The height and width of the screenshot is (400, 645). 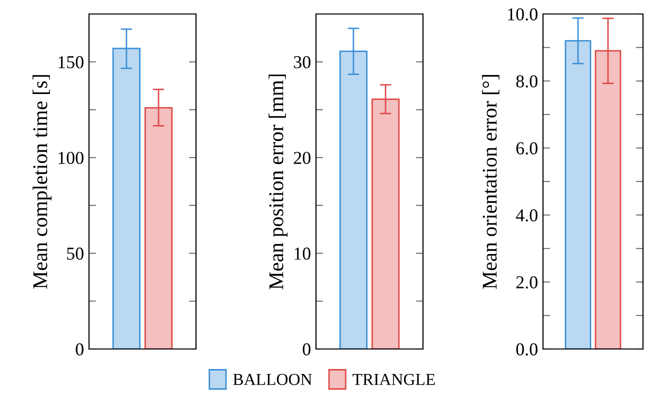 I want to click on y-axis-title: Mean orientation error [°], so click(x=491, y=182).